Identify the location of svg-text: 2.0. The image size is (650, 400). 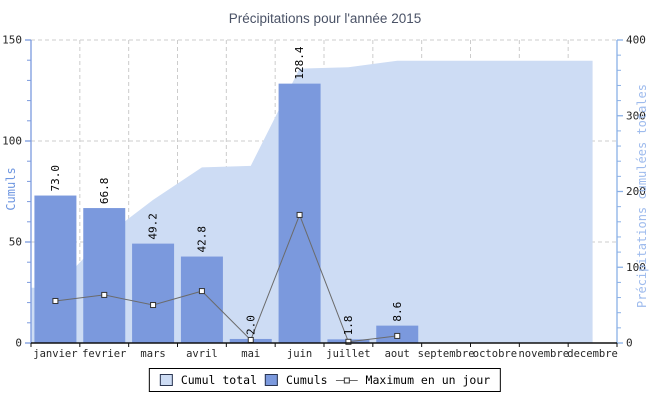
(250, 325).